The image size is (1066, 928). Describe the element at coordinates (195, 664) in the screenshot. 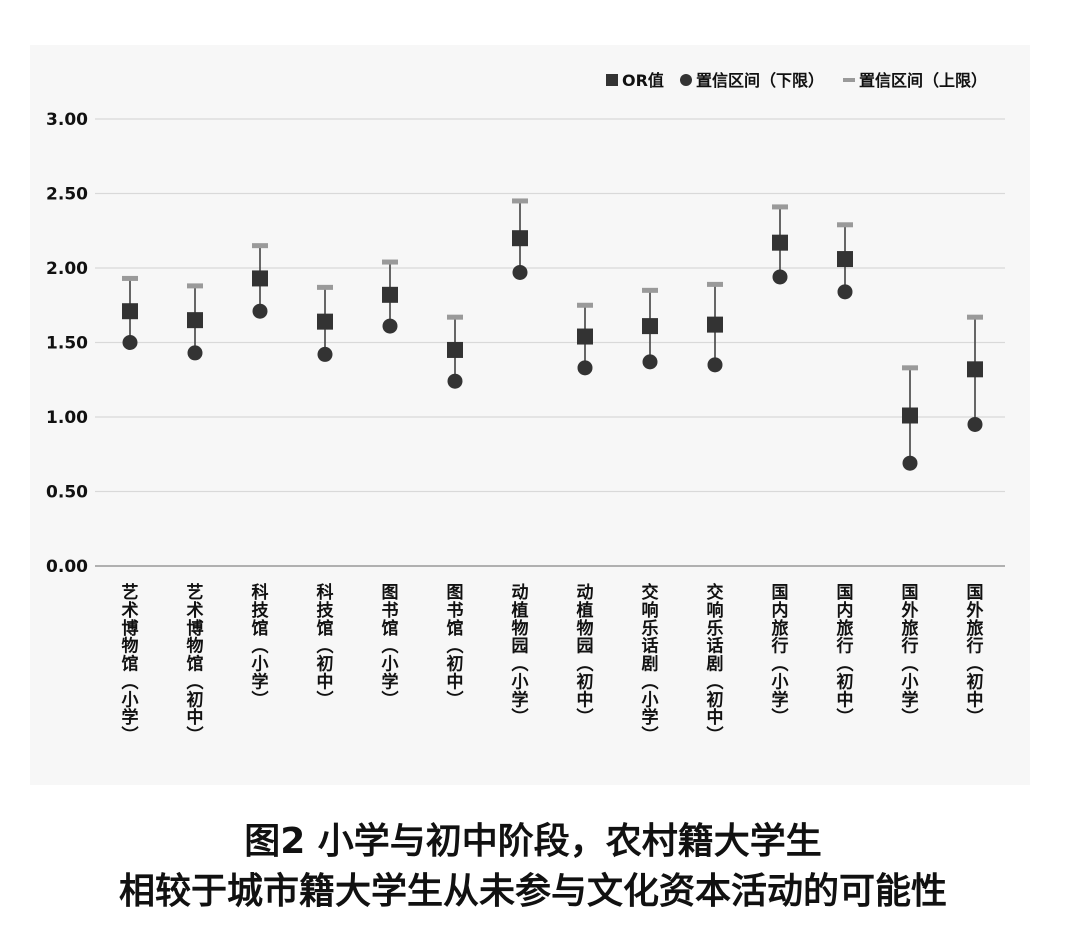

I see `x-category-label: 艺术博物馆︵初中︶` at that location.